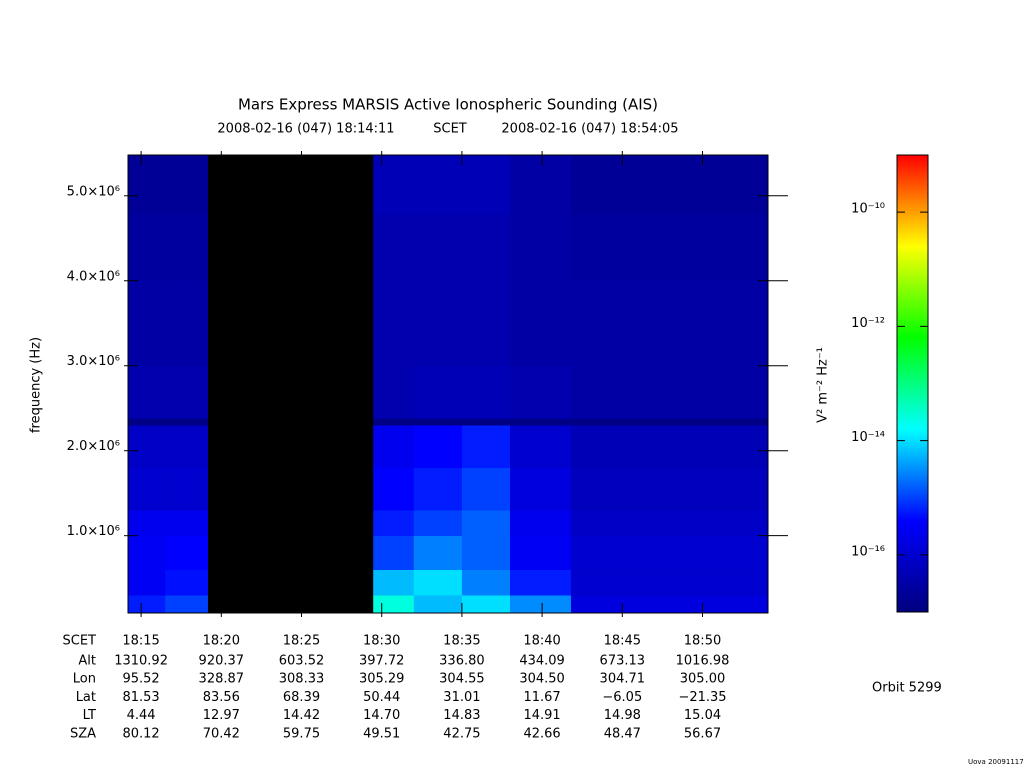 The width and height of the screenshot is (1024, 768). What do you see at coordinates (221, 697) in the screenshot?
I see `ephemeris-value: 83.56` at bounding box center [221, 697].